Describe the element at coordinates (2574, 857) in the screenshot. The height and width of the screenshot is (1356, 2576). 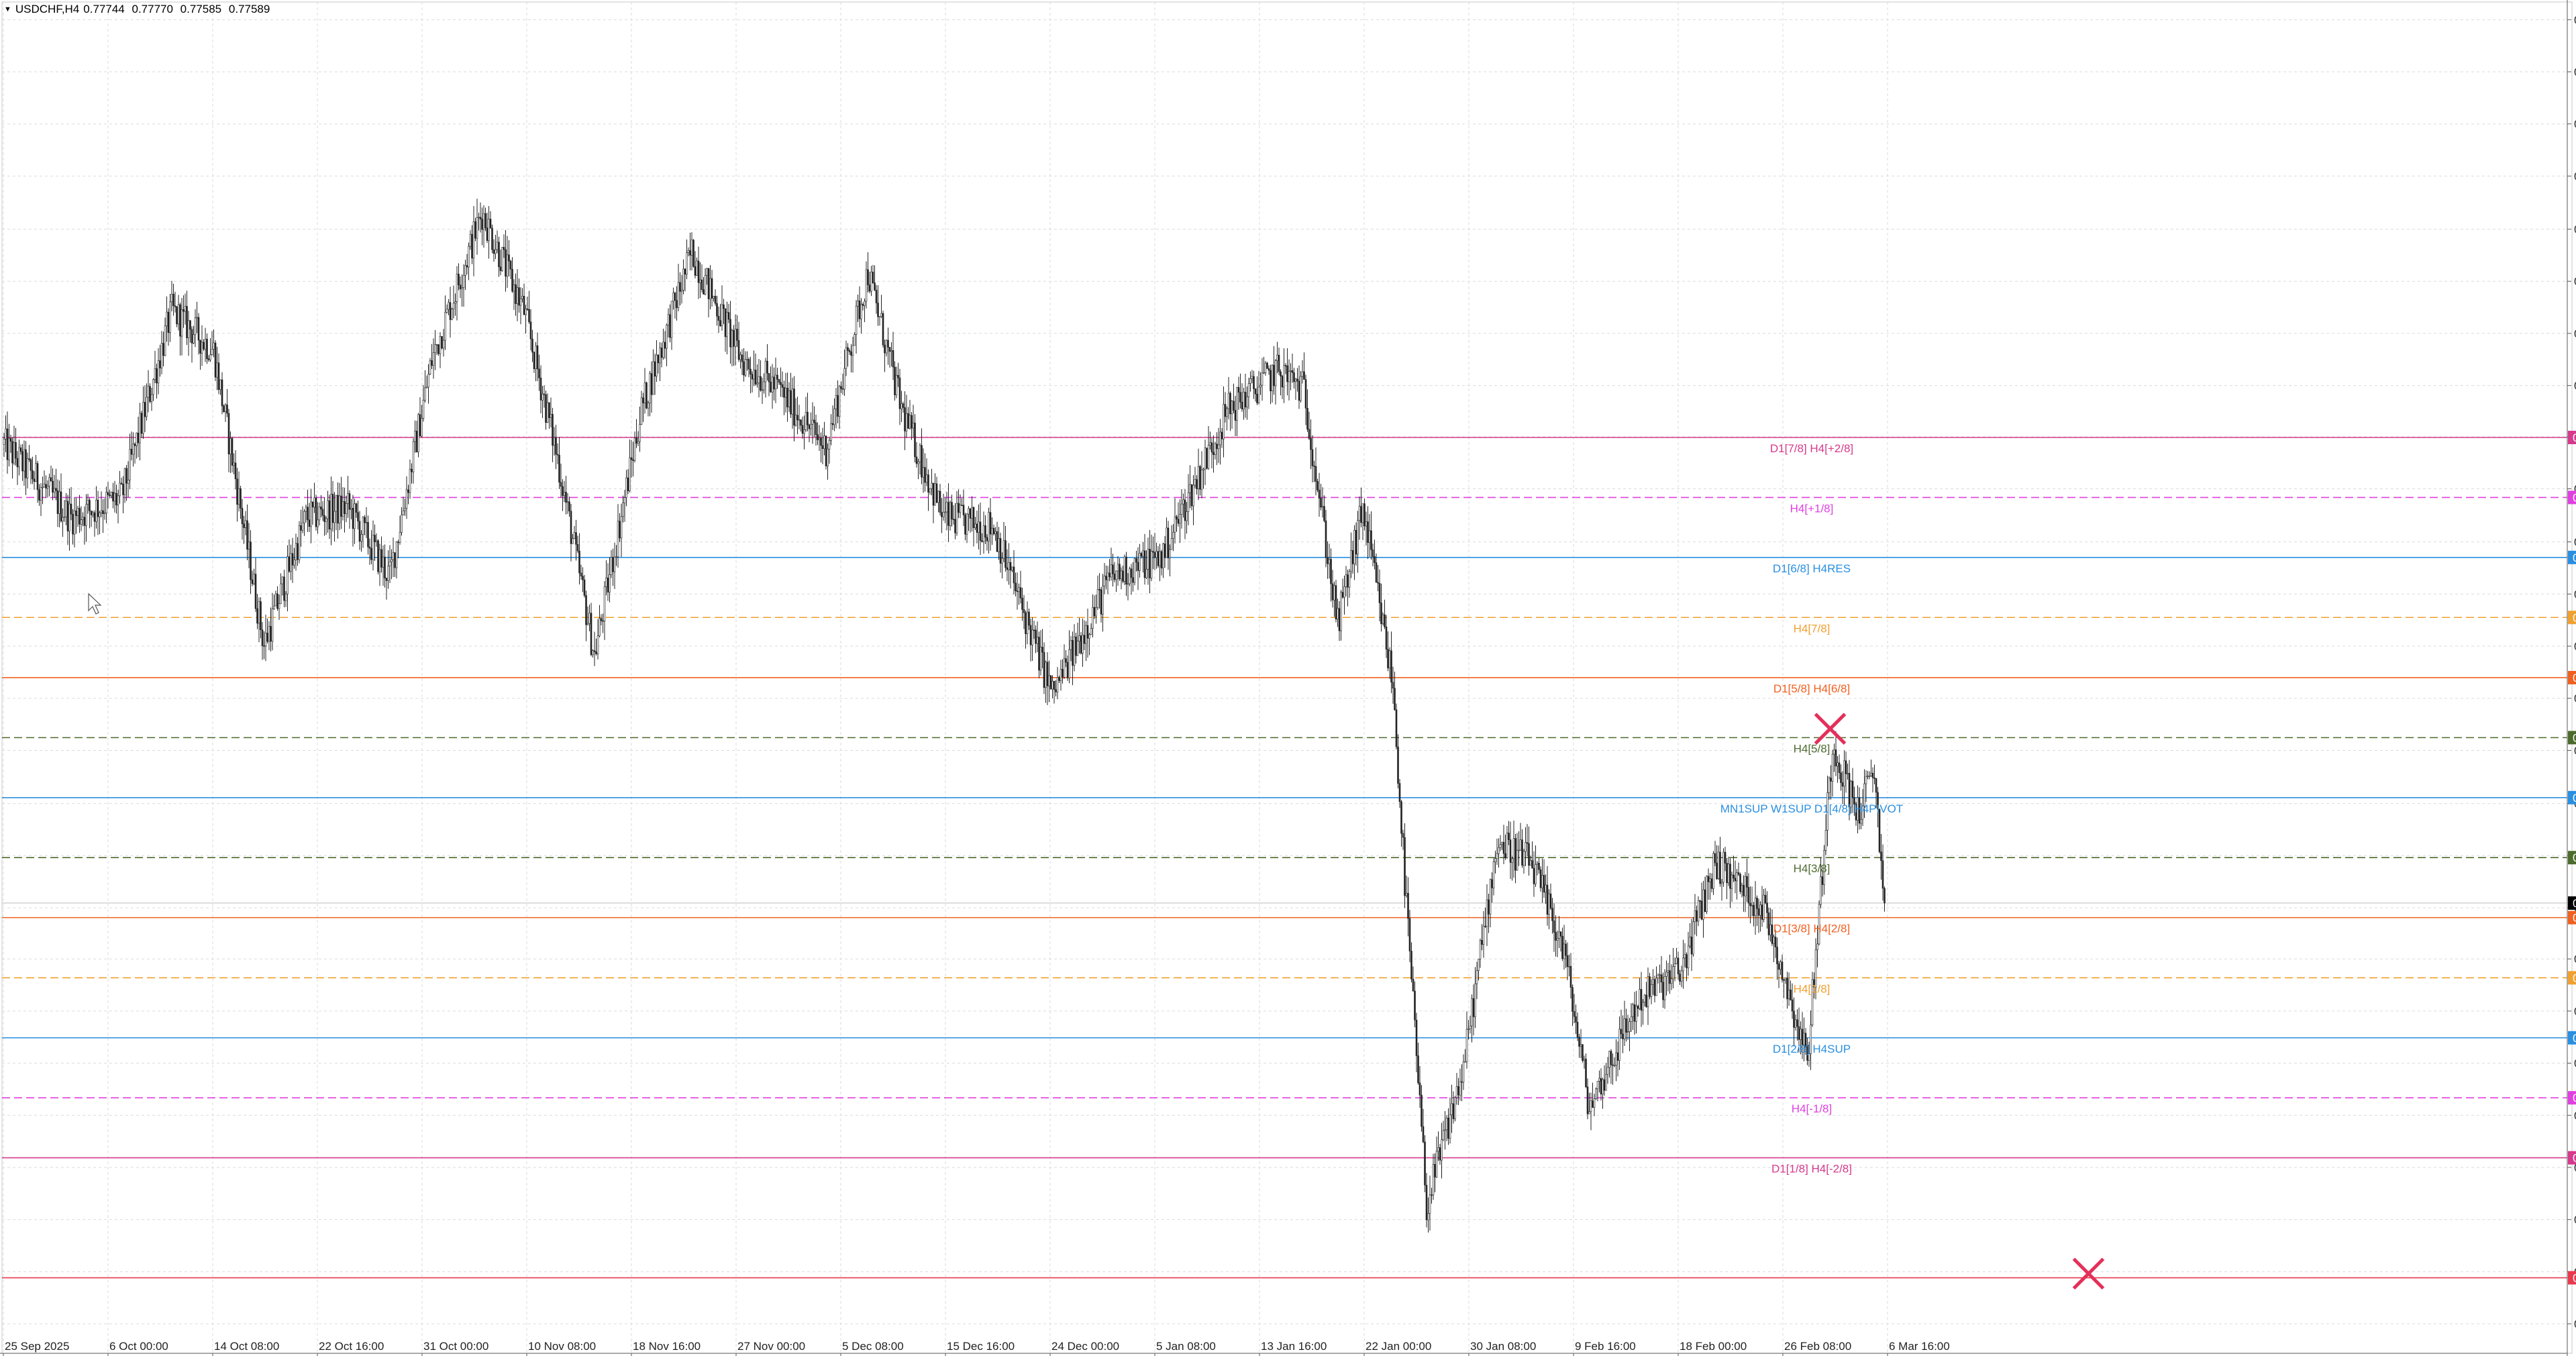
I see `price-tag-text: 0.77820` at that location.